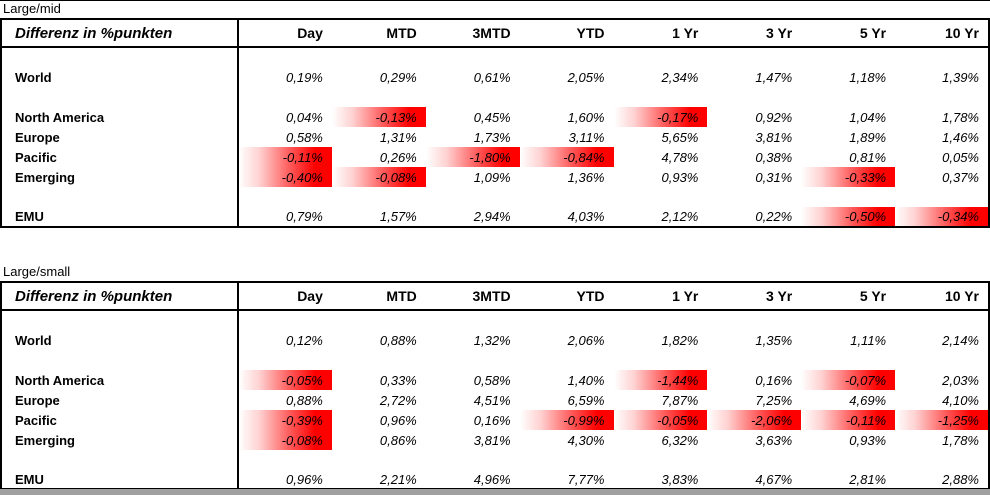 This screenshot has width=990, height=495. What do you see at coordinates (680, 400) in the screenshot?
I see `value-cell: 7,87%` at bounding box center [680, 400].